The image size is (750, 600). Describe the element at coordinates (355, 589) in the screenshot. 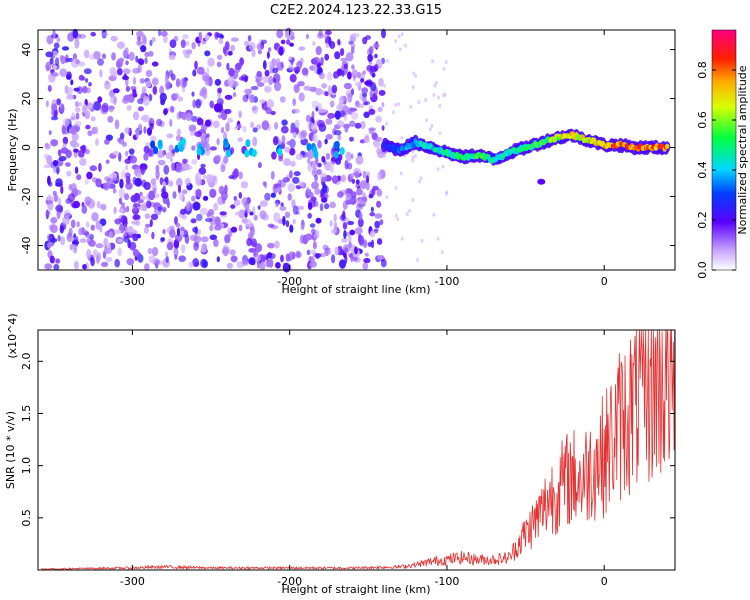

I see `snr-x-label: Height of straight line (km)` at that location.